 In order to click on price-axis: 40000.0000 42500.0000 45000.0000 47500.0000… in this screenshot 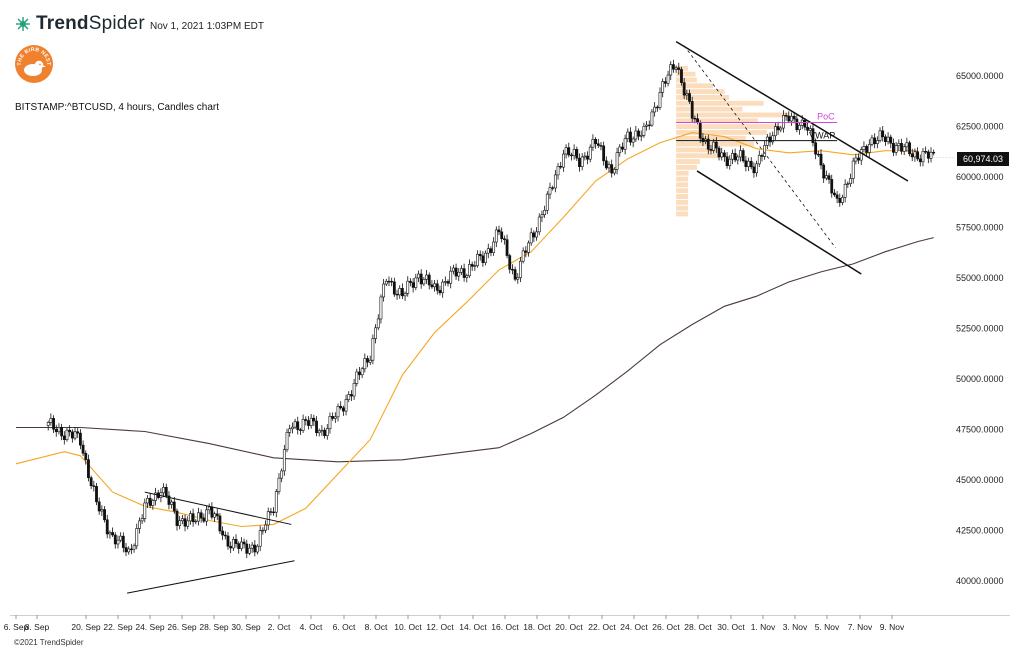, I will do `click(980, 328)`.